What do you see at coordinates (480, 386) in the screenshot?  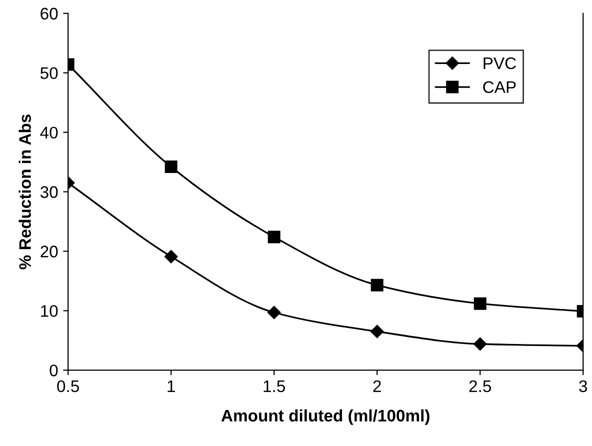 I see `x-tick-label: 2.5` at bounding box center [480, 386].